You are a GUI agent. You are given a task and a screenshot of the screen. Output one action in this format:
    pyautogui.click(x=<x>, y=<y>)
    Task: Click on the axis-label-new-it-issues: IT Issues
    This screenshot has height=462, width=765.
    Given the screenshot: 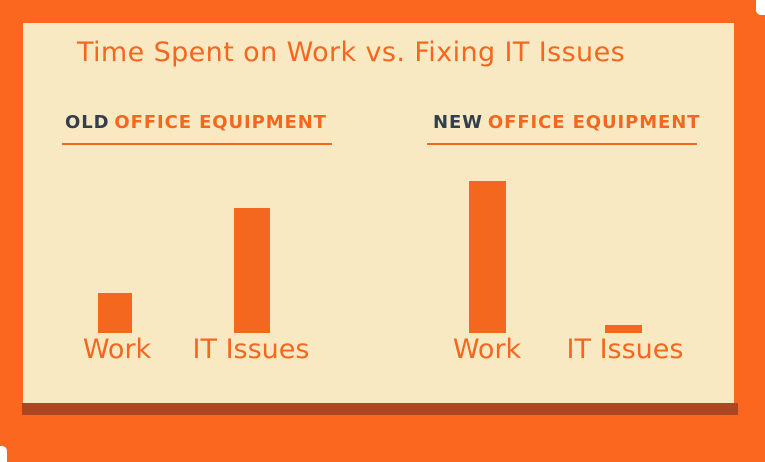 What is the action you would take?
    pyautogui.click(x=625, y=349)
    